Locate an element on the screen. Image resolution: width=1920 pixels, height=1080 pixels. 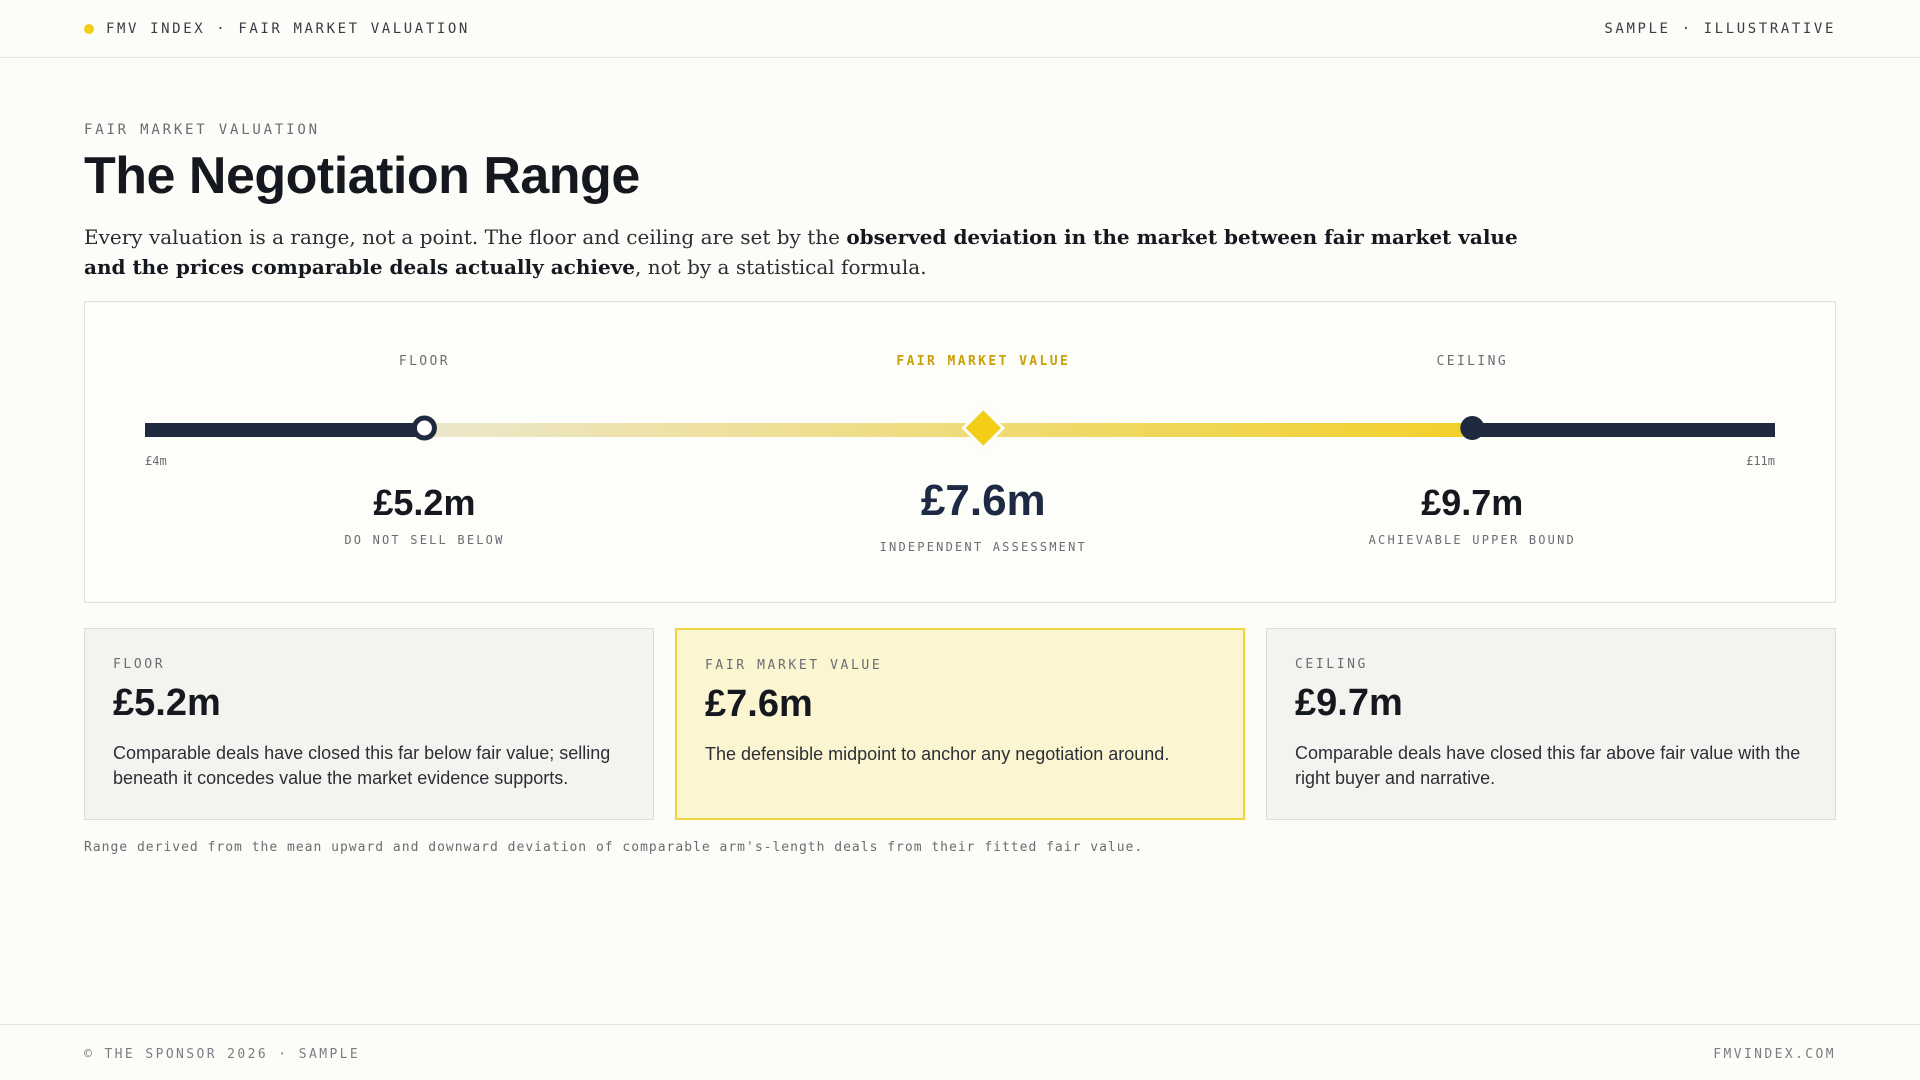
card-kicker: FAIR MARKET VALUE is located at coordinates (794, 665).